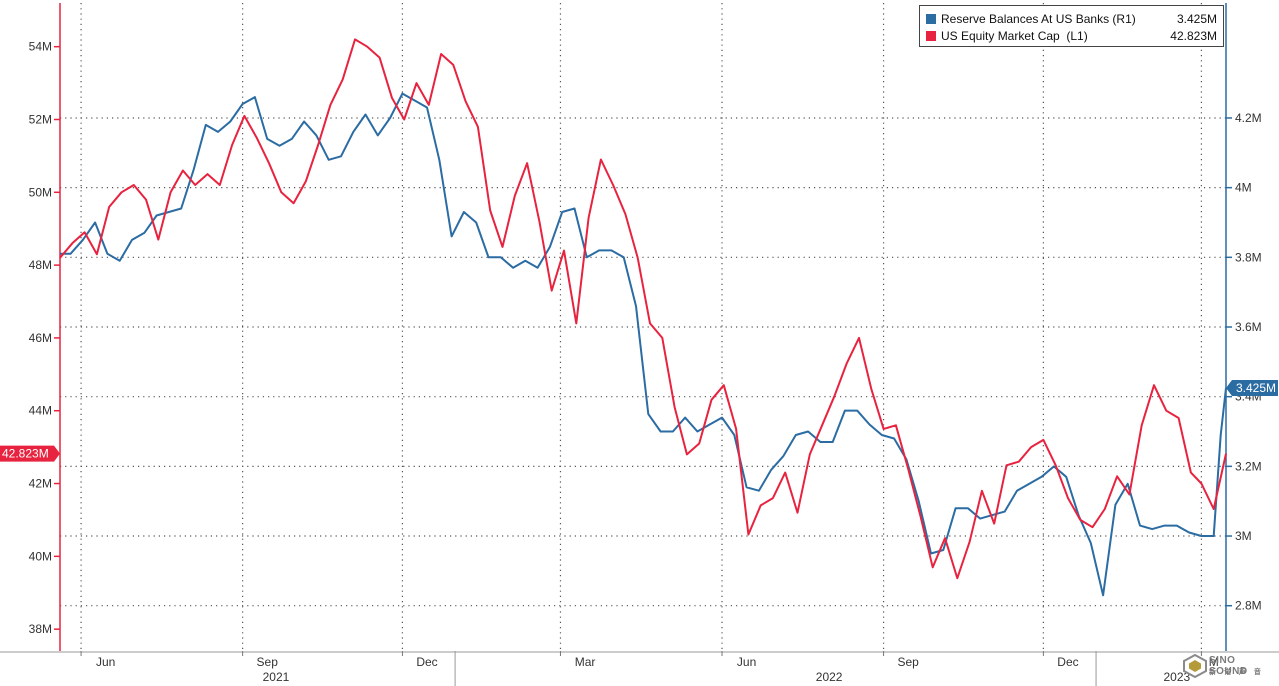  I want to click on right-axis-tick-label: 3.2M, so click(1248, 466).